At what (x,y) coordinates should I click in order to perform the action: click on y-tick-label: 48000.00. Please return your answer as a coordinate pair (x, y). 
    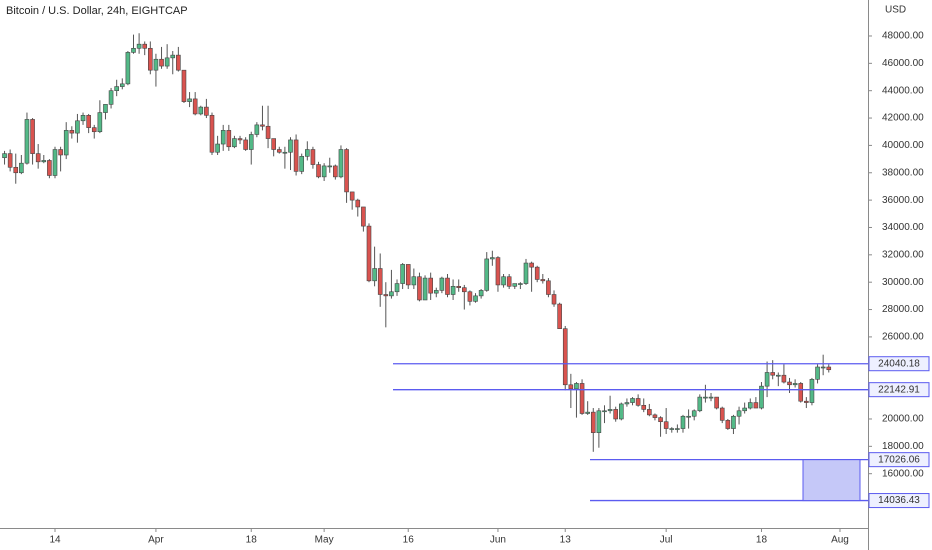
    Looking at the image, I should click on (903, 36).